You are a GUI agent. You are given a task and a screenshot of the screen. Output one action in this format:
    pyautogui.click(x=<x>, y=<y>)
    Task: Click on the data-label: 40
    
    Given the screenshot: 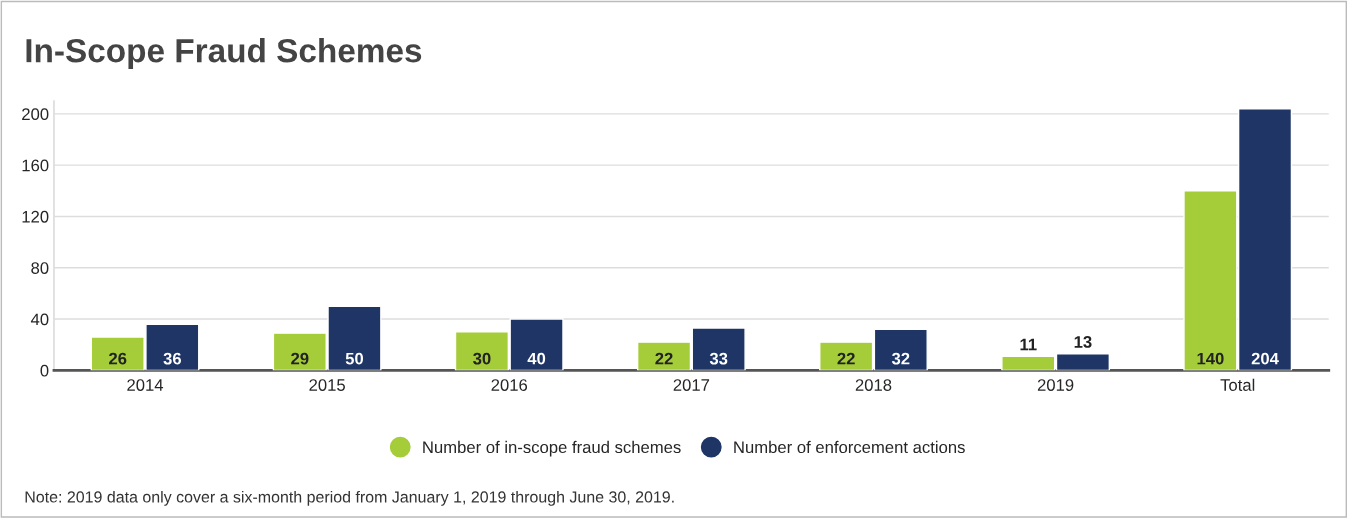 What is the action you would take?
    pyautogui.click(x=536, y=358)
    